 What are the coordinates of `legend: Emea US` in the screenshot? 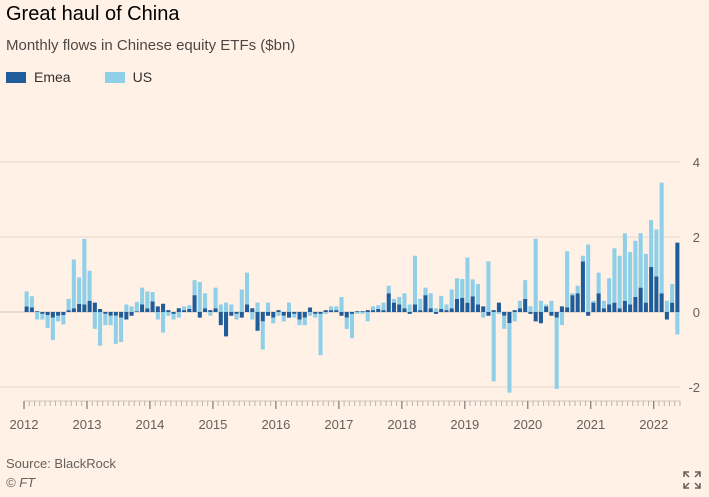 It's located at (96, 77).